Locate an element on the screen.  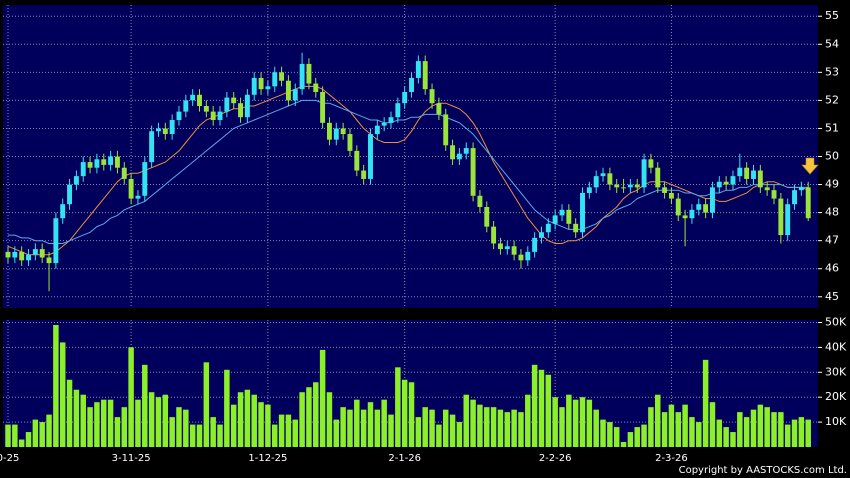
x-tick-label: 2-1-26 is located at coordinates (404, 458).